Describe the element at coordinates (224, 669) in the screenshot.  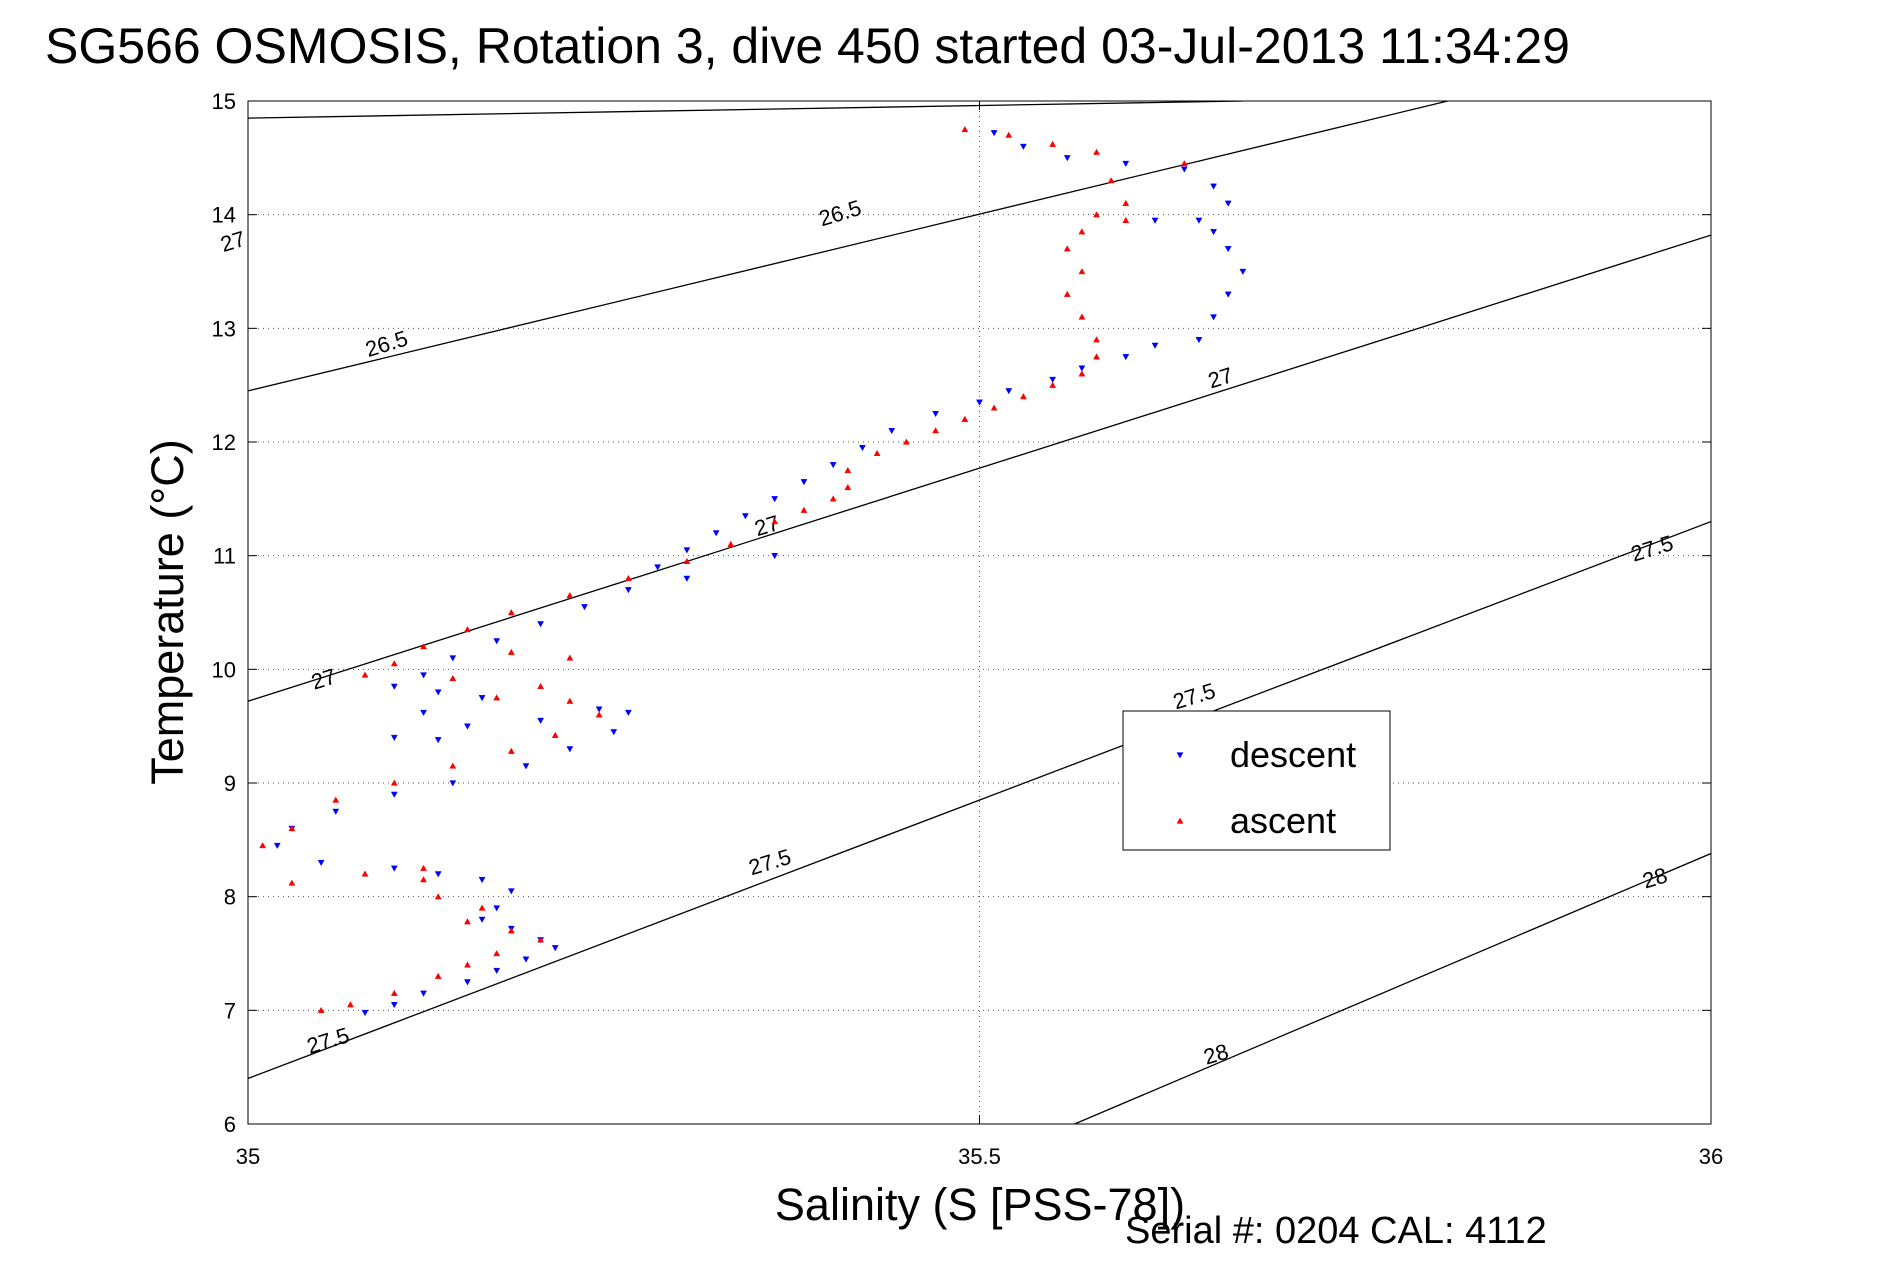
I see `y-tick-label: 10` at that location.